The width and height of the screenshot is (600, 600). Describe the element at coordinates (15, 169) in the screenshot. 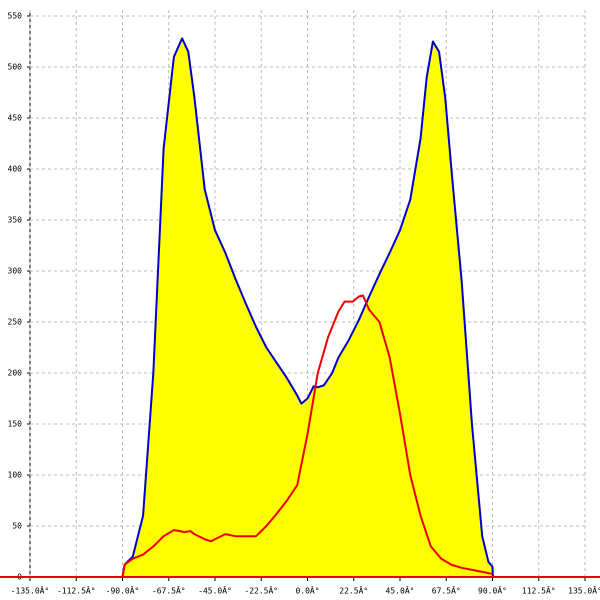

I see `y-tick-label: 400` at that location.